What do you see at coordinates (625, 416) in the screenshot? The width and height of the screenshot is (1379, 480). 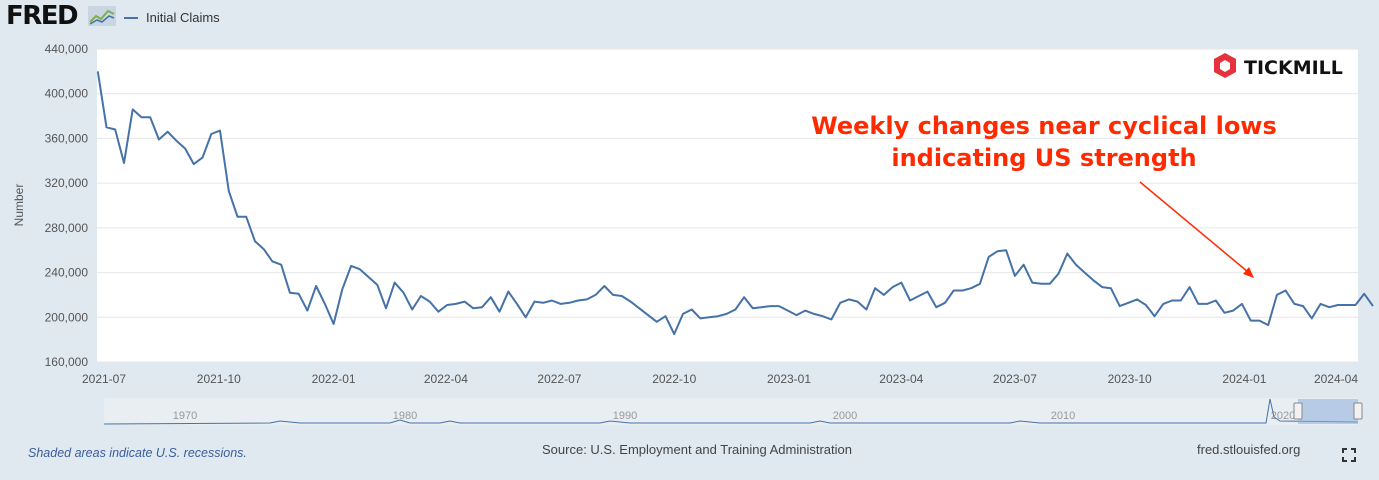 I see `navigator-year-label: 1990` at bounding box center [625, 416].